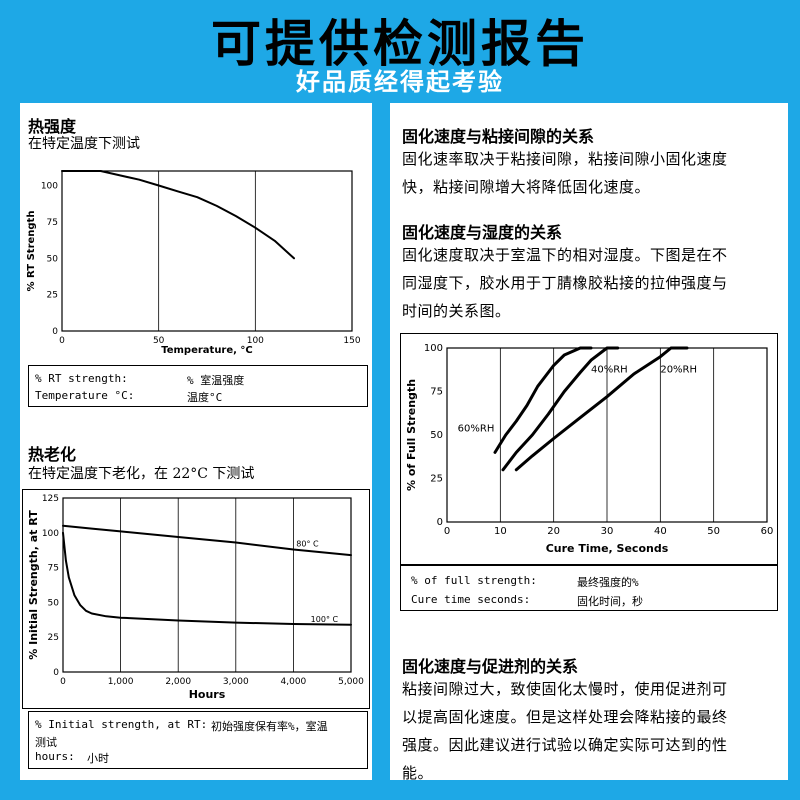 This screenshot has height=800, width=800. I want to click on legend-label: % of full strength:, so click(474, 580).